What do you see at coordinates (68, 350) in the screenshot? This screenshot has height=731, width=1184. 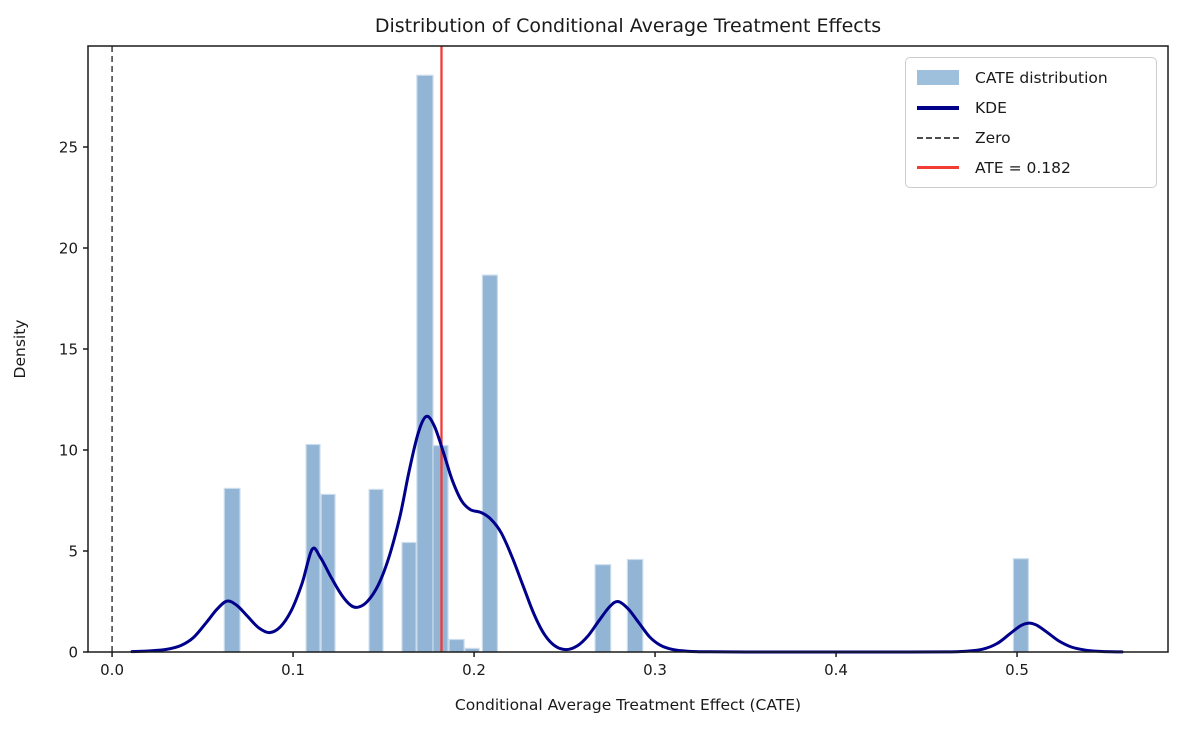 I see `y-tick-label: 15` at bounding box center [68, 350].